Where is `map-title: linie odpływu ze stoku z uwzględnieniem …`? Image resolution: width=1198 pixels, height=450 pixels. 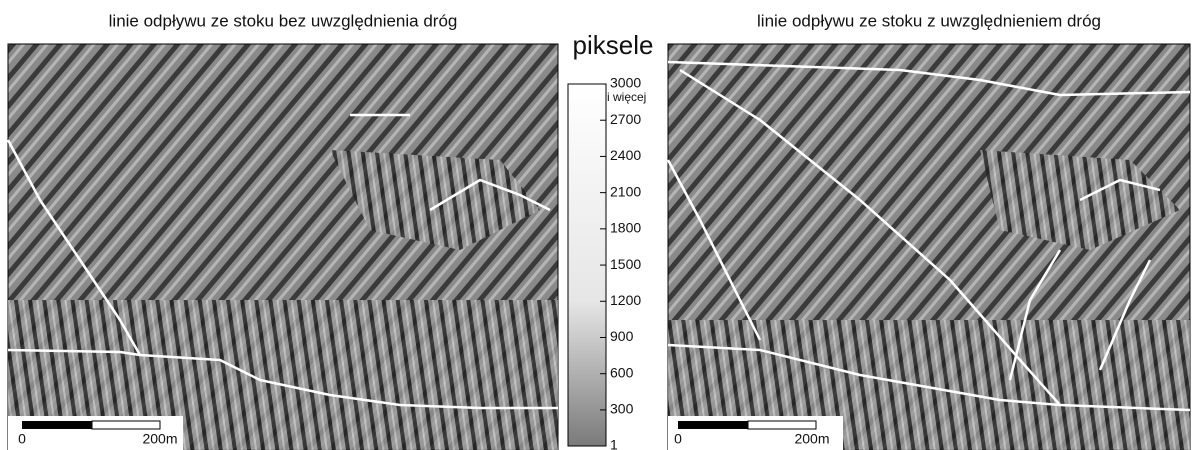
map-title: linie odpływu ze stoku z uwzględnieniem … is located at coordinates (929, 20).